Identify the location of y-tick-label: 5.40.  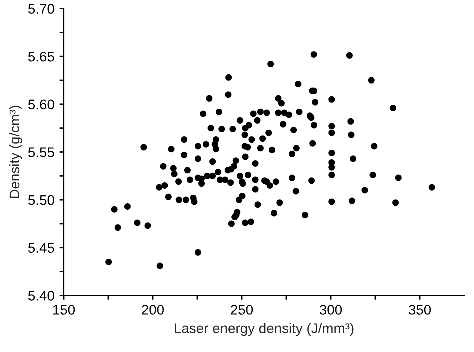
(41, 296).